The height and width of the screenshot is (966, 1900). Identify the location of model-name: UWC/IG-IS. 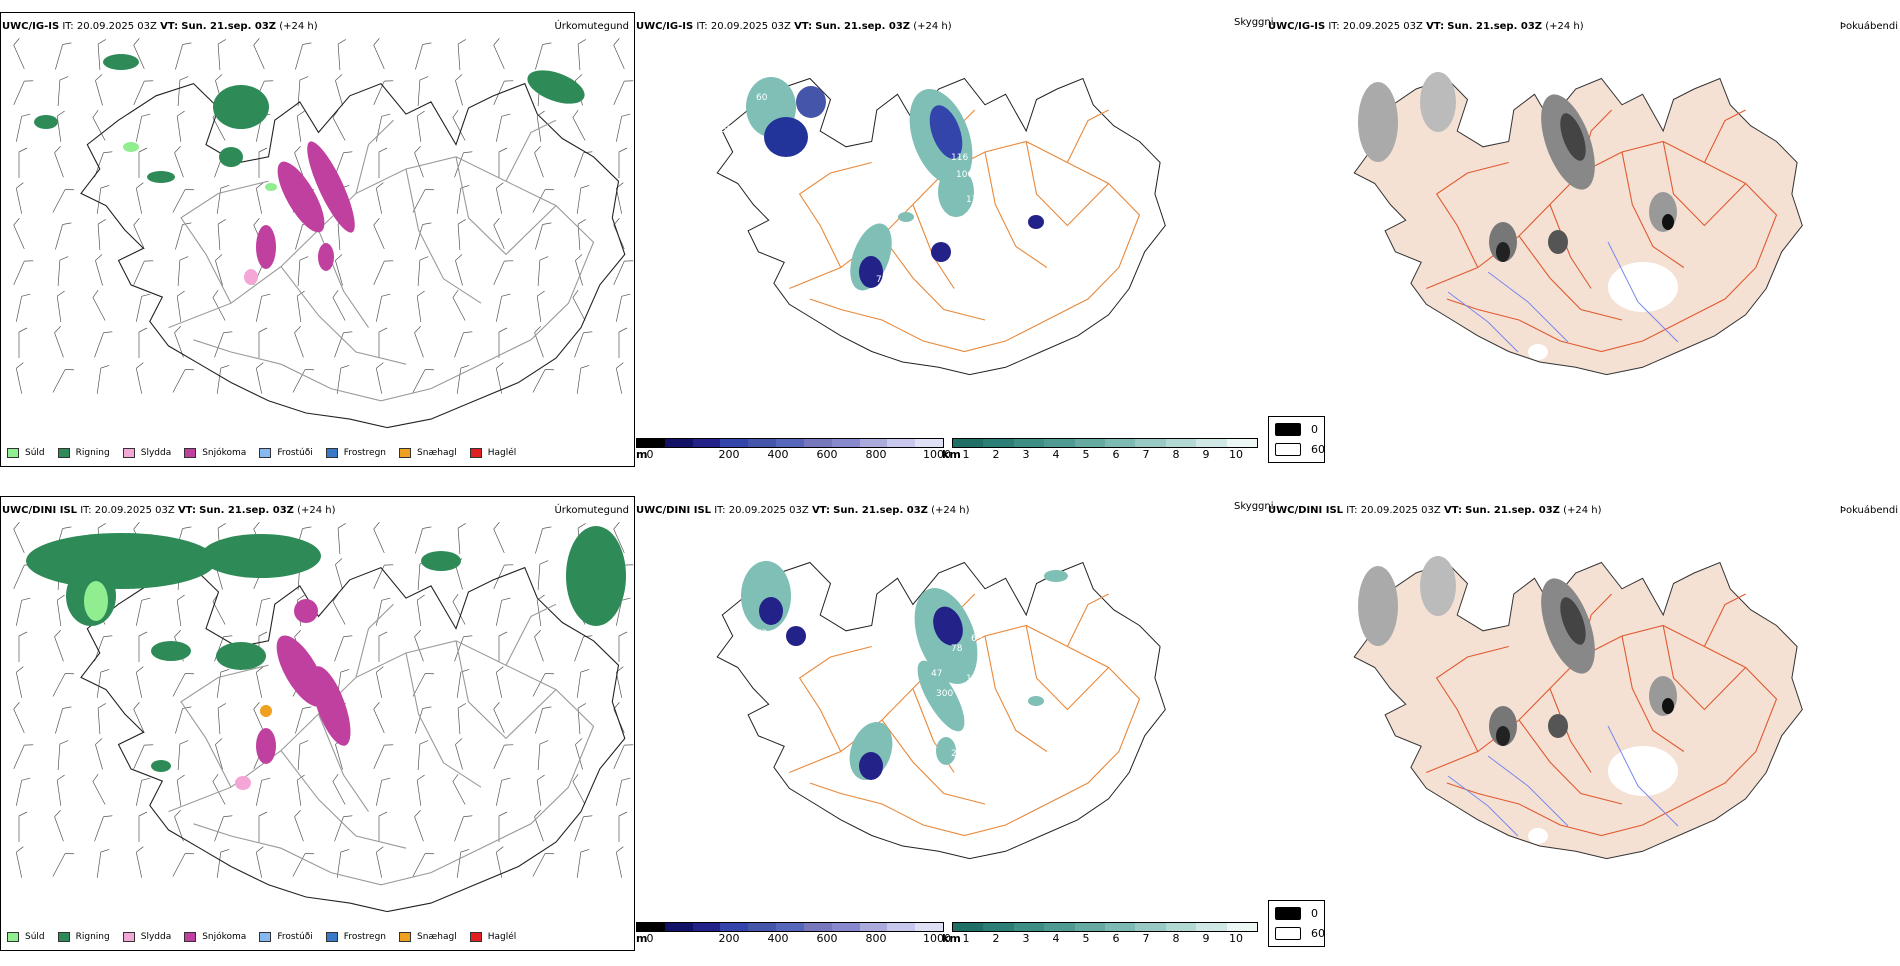
(1297, 26).